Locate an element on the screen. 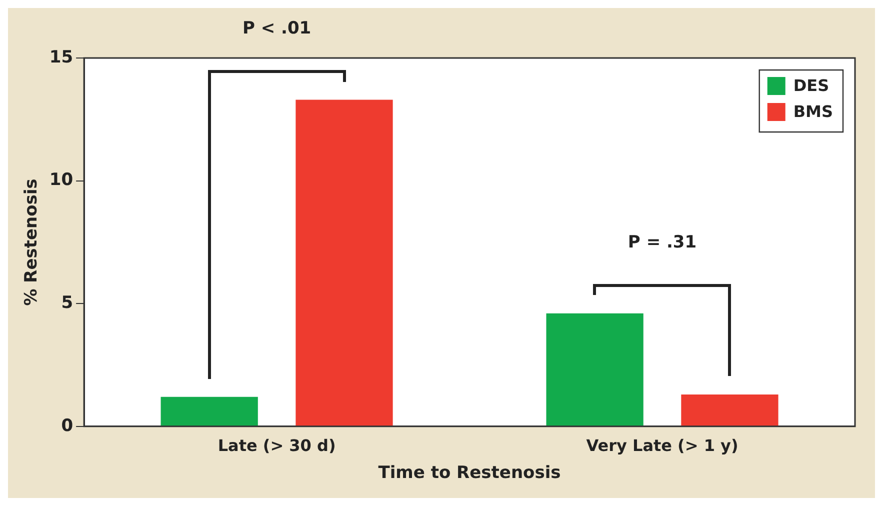  legend-label: DES is located at coordinates (811, 86).